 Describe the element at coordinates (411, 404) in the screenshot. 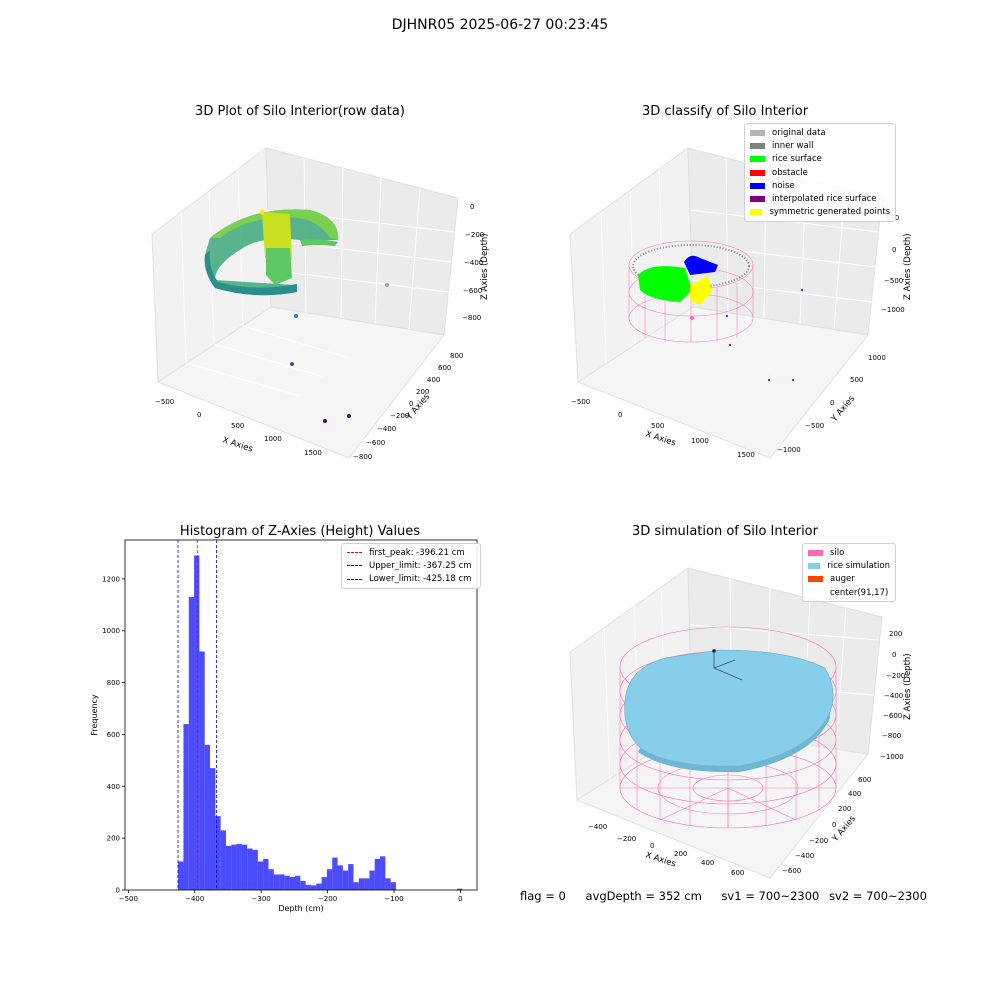

I see `plot1-ytick: 0` at that location.